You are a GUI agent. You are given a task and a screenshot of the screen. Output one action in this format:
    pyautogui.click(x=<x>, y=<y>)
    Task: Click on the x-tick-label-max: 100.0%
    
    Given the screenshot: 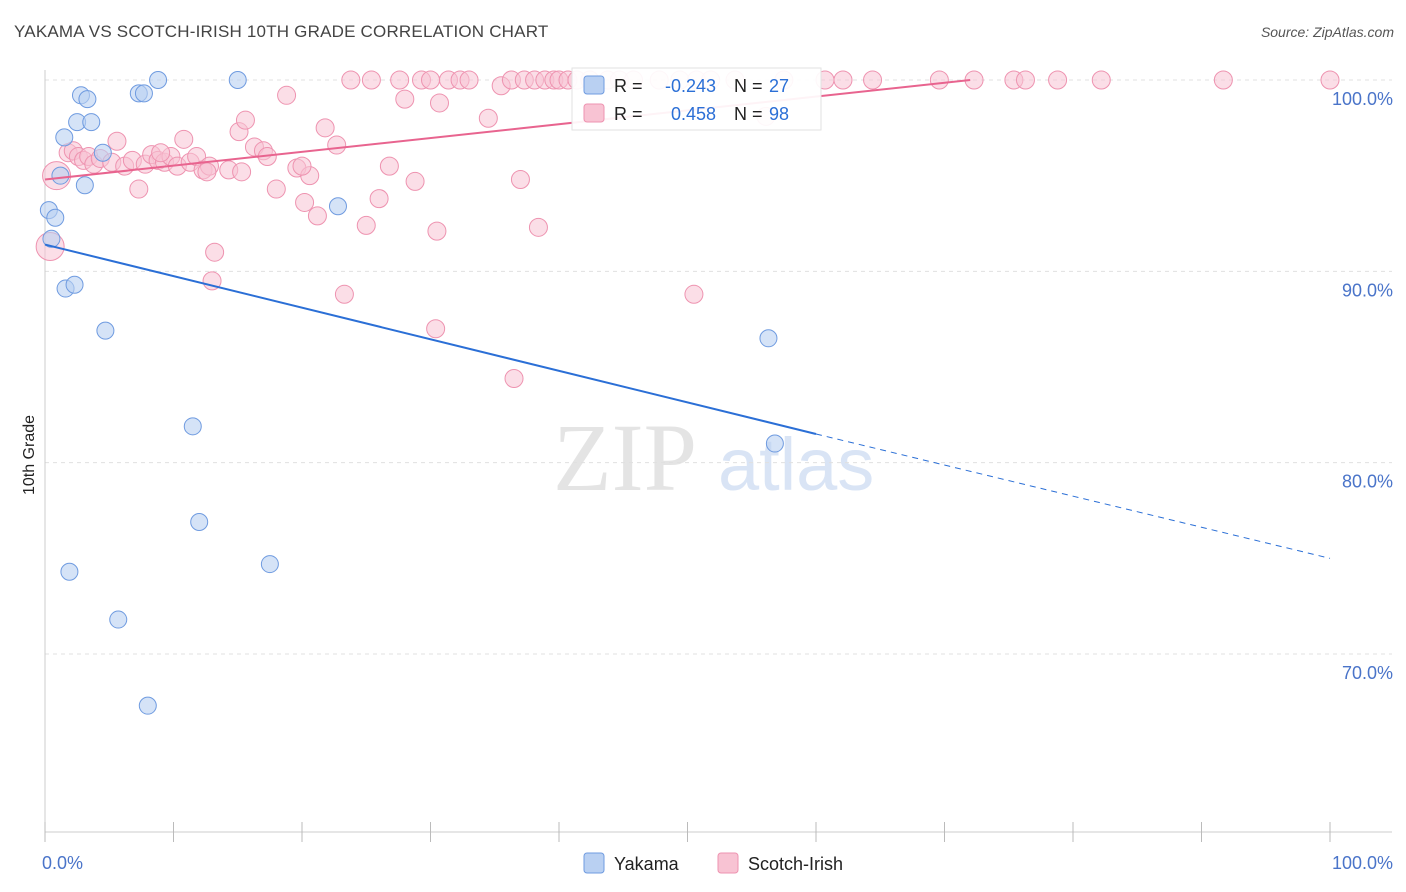 What is the action you would take?
    pyautogui.click(x=1362, y=863)
    